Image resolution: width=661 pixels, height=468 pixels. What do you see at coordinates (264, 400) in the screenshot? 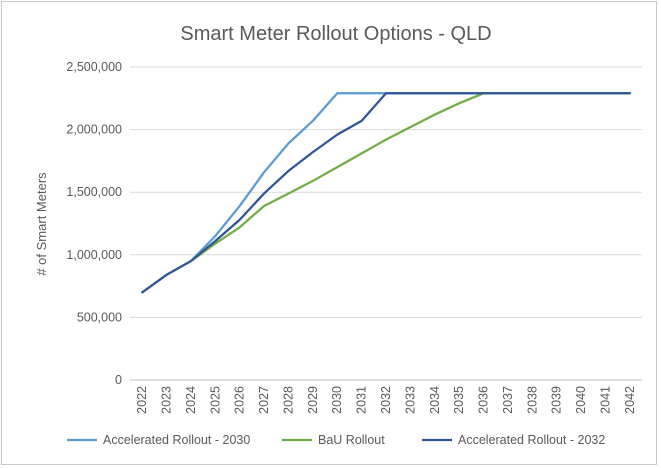
I see `x-tick-label: 2027` at bounding box center [264, 400].